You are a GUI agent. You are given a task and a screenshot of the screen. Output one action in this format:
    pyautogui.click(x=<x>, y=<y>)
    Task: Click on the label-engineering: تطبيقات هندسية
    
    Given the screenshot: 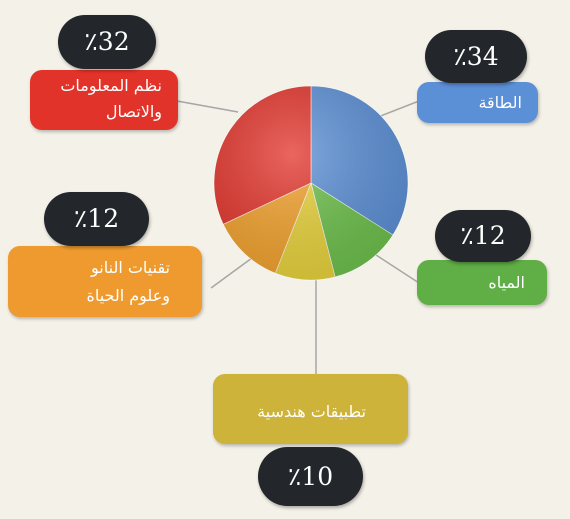 What is the action you would take?
    pyautogui.click(x=310, y=409)
    